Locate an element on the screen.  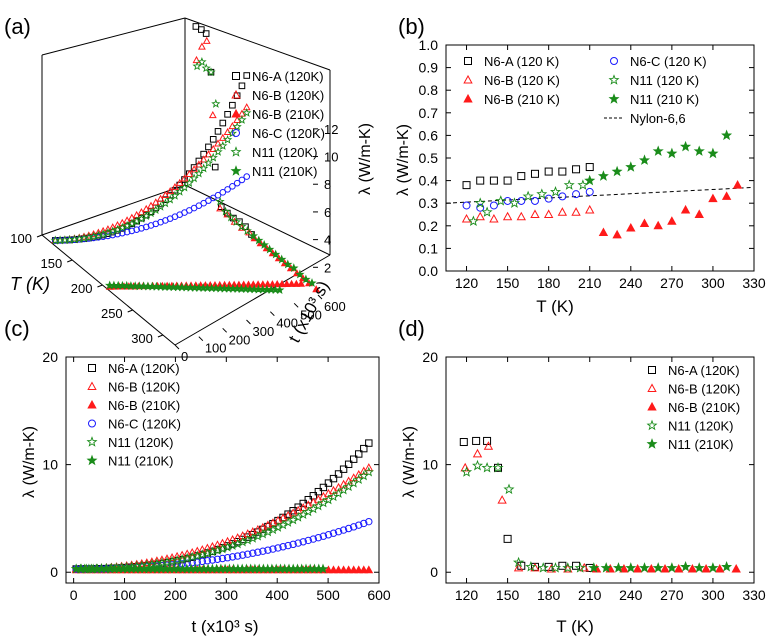
y-tick-label: 0.7 is located at coordinates (429, 113).